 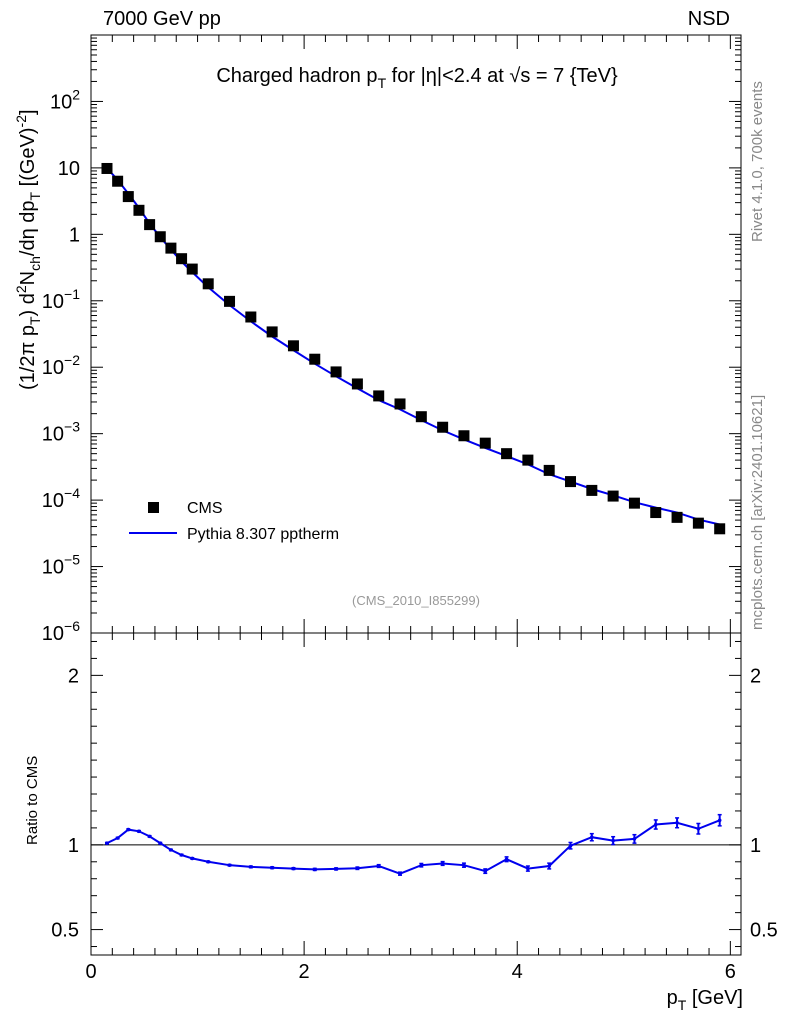 What do you see at coordinates (234, 521) in the screenshot?
I see `legend: CMS Pythia 8.307 pptherm` at bounding box center [234, 521].